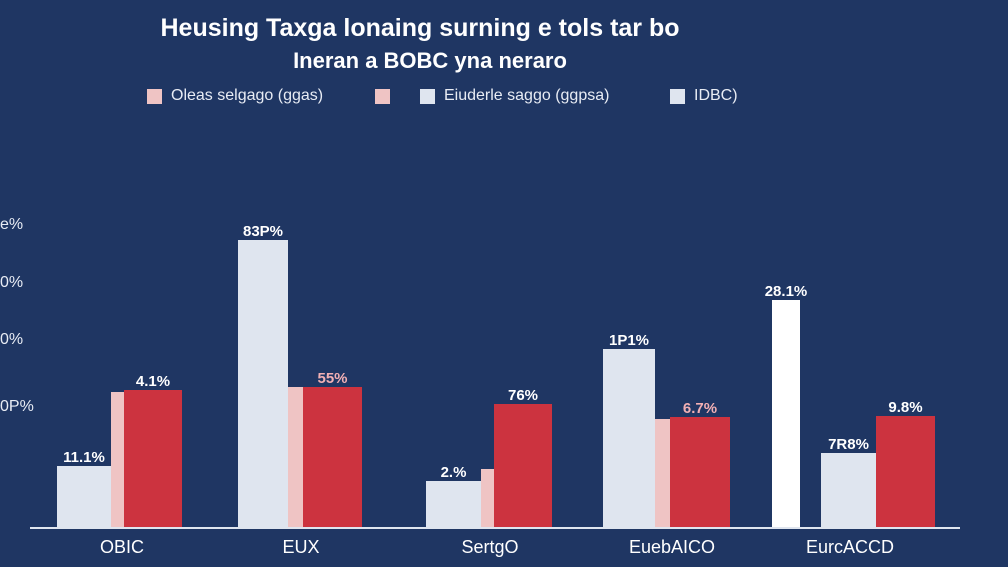  What do you see at coordinates (263, 232) in the screenshot?
I see `data-label: 83P%` at bounding box center [263, 232].